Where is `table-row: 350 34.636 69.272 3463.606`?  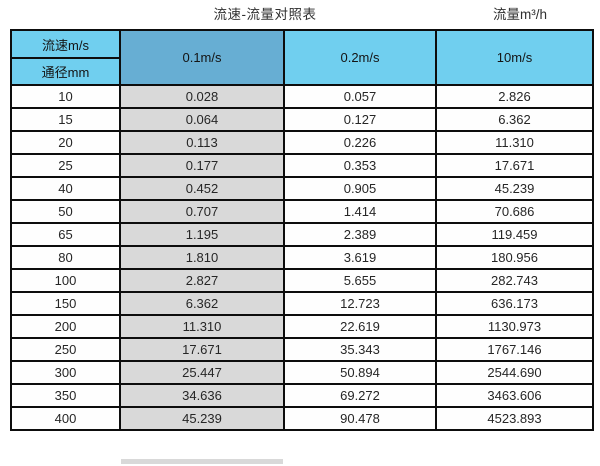
table-row: 350 34.636 69.272 3463.606 is located at coordinates (302, 395).